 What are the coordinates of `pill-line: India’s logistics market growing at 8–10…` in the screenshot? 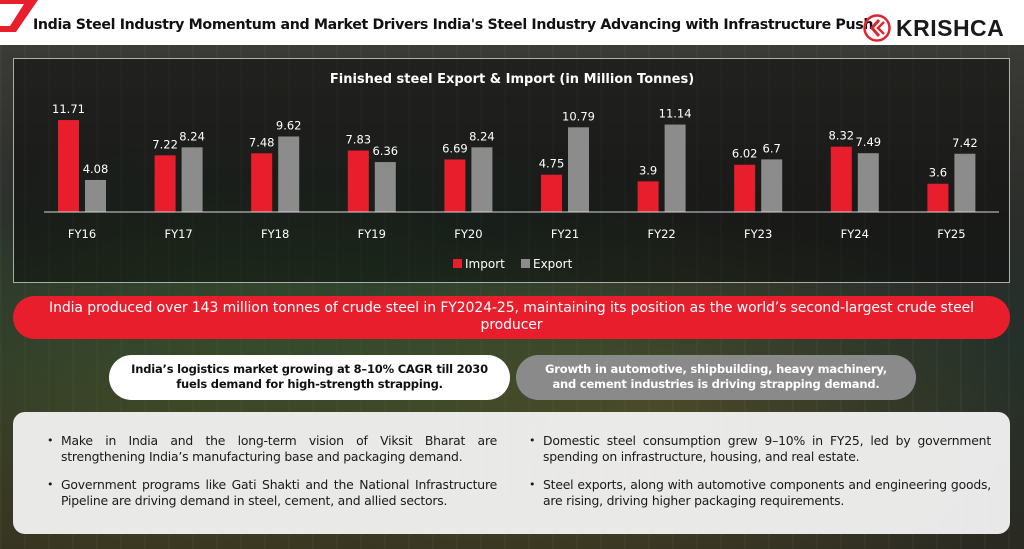 It's located at (309, 369).